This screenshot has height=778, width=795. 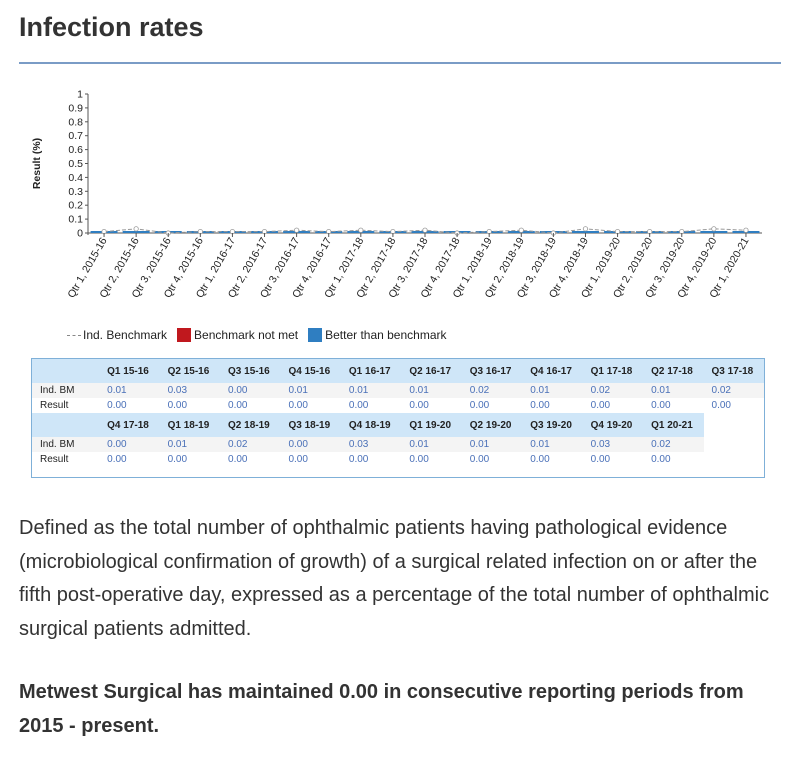 I want to click on table-header-cell: Q2 15-16, so click(x=190, y=371).